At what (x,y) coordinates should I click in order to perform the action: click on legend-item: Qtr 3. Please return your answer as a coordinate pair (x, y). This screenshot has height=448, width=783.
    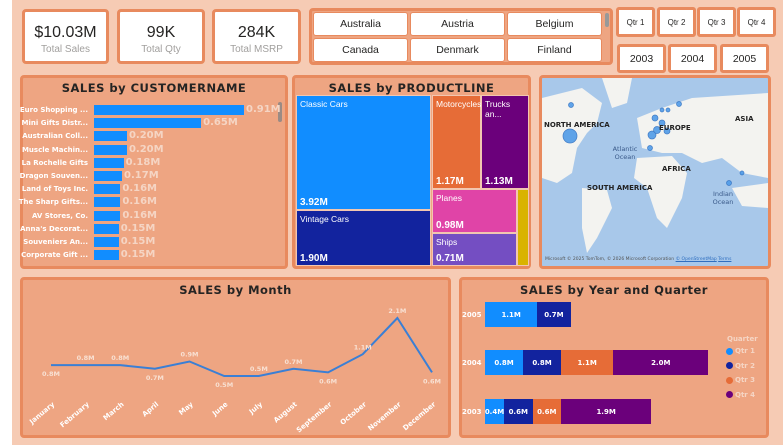
    Looking at the image, I should click on (740, 380).